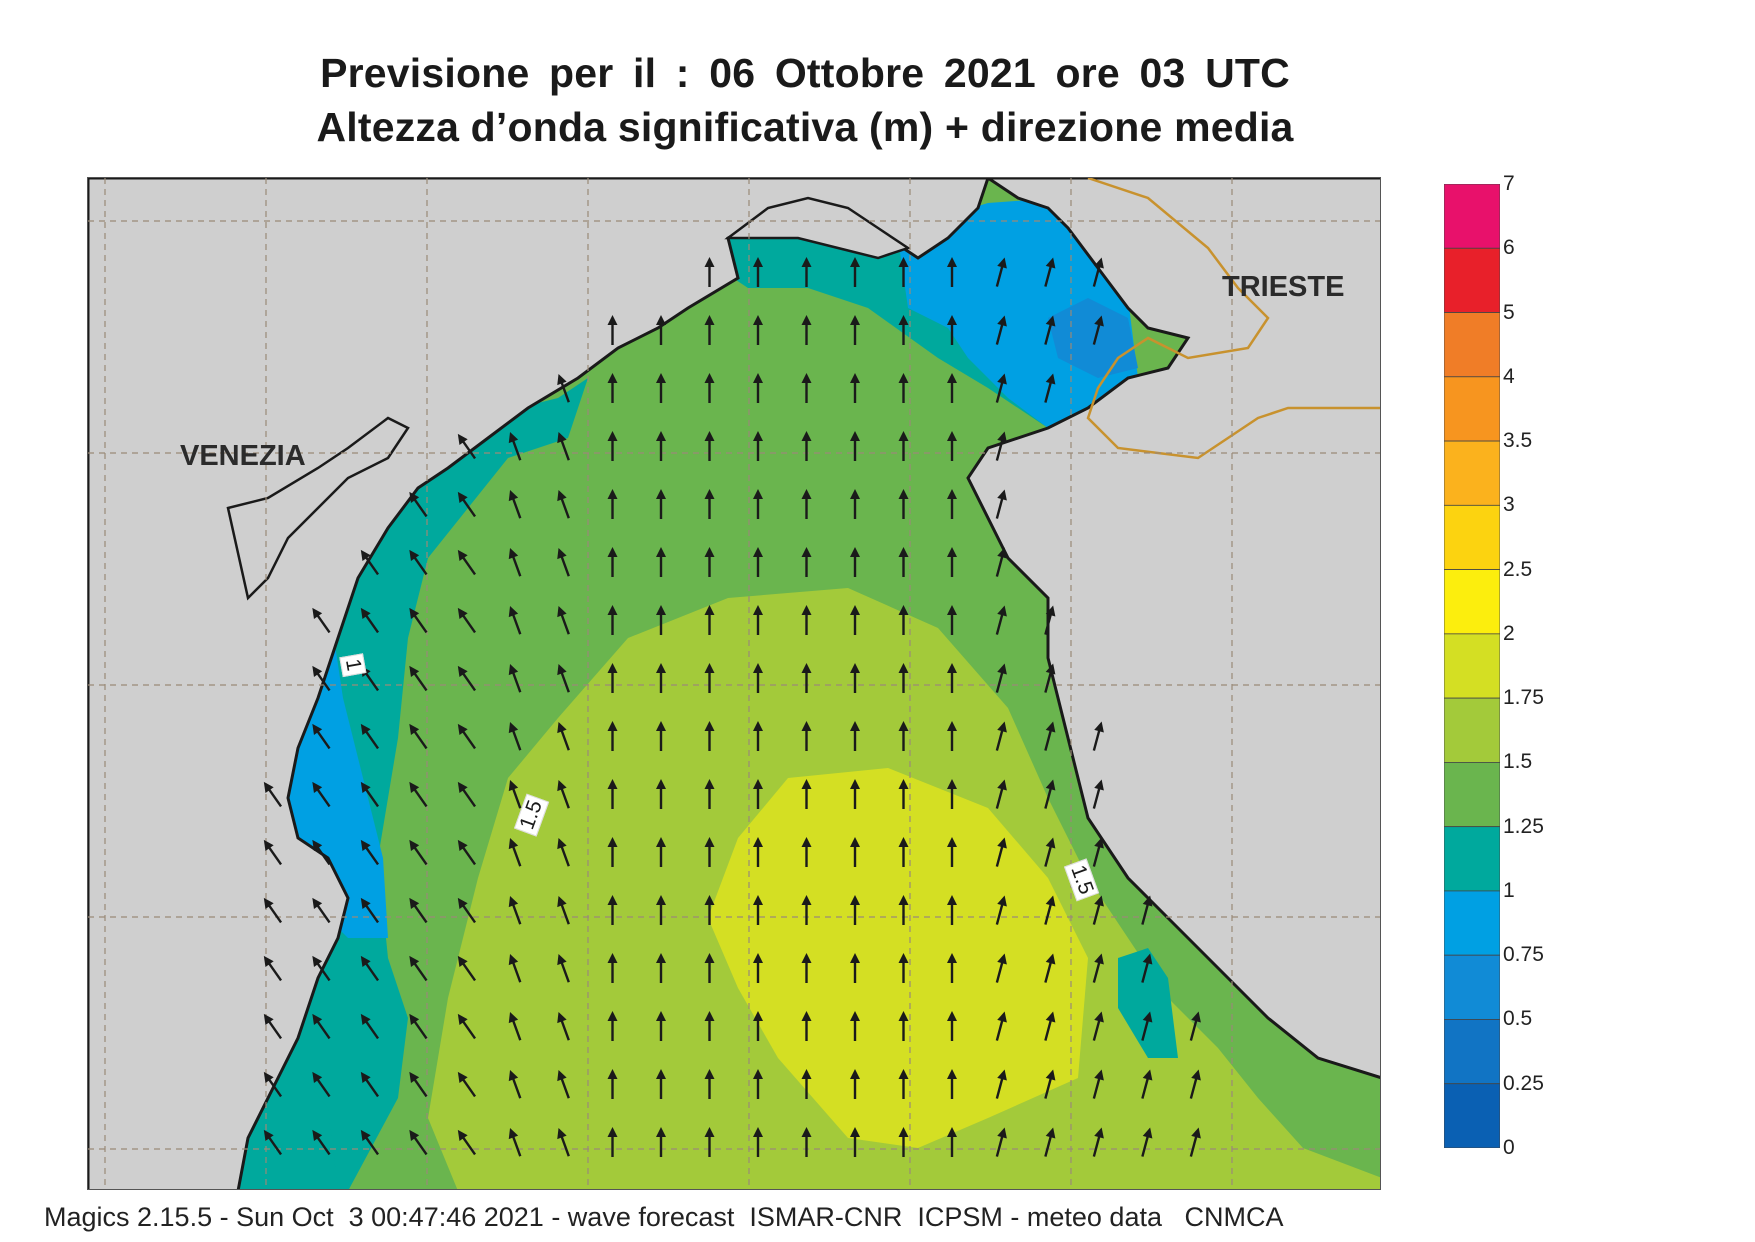  I want to click on color-legend, so click(1472, 666).